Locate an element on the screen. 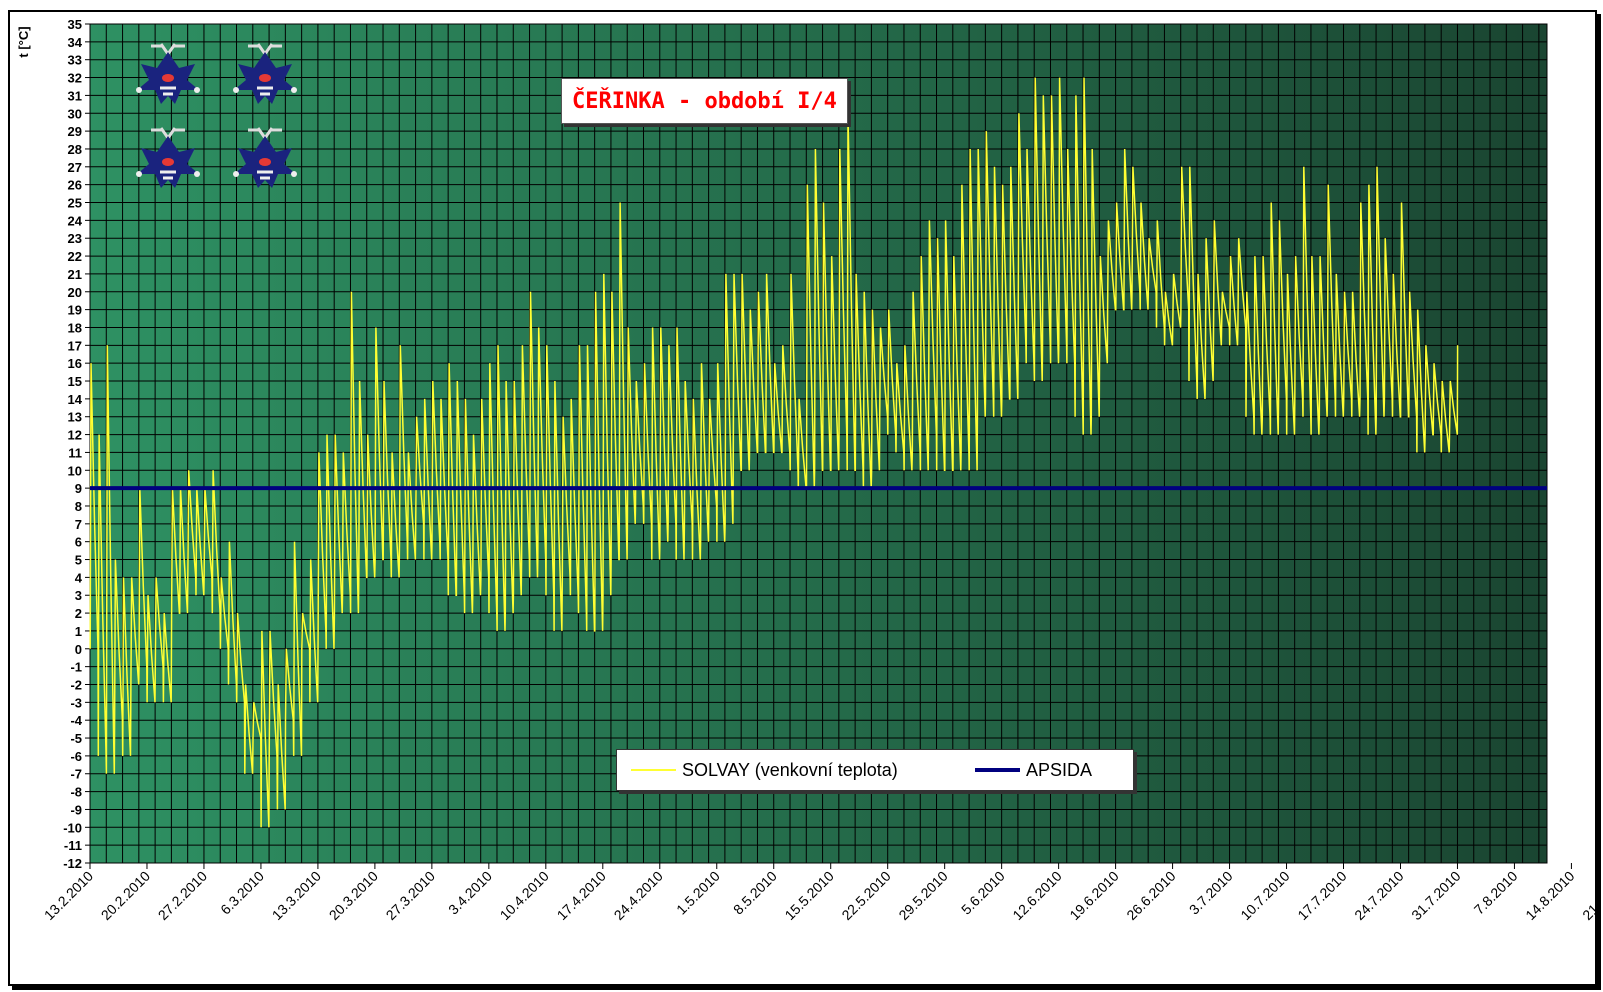 This screenshot has height=992, width=1603. y-tick-label: -6 is located at coordinates (76, 756).